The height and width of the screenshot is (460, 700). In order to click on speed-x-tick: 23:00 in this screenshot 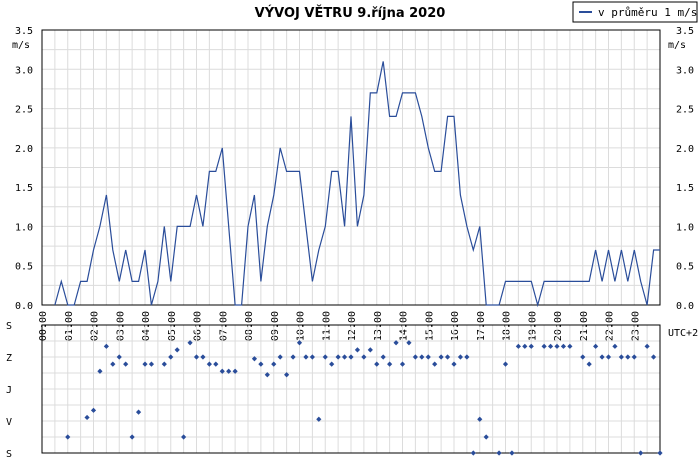, I will do `click(635, 326)`.